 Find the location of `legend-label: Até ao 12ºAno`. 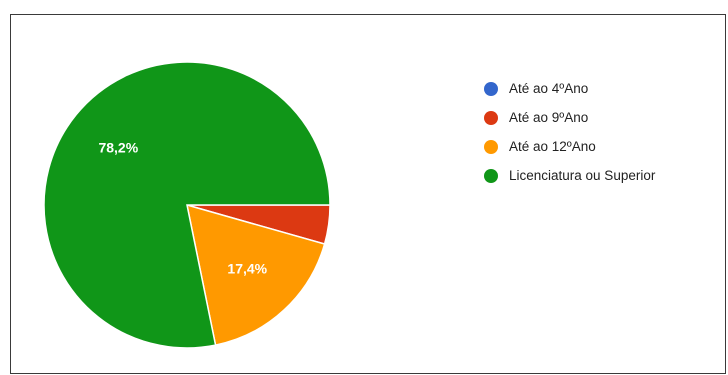

legend-label: Até ao 12ºAno is located at coordinates (552, 146).